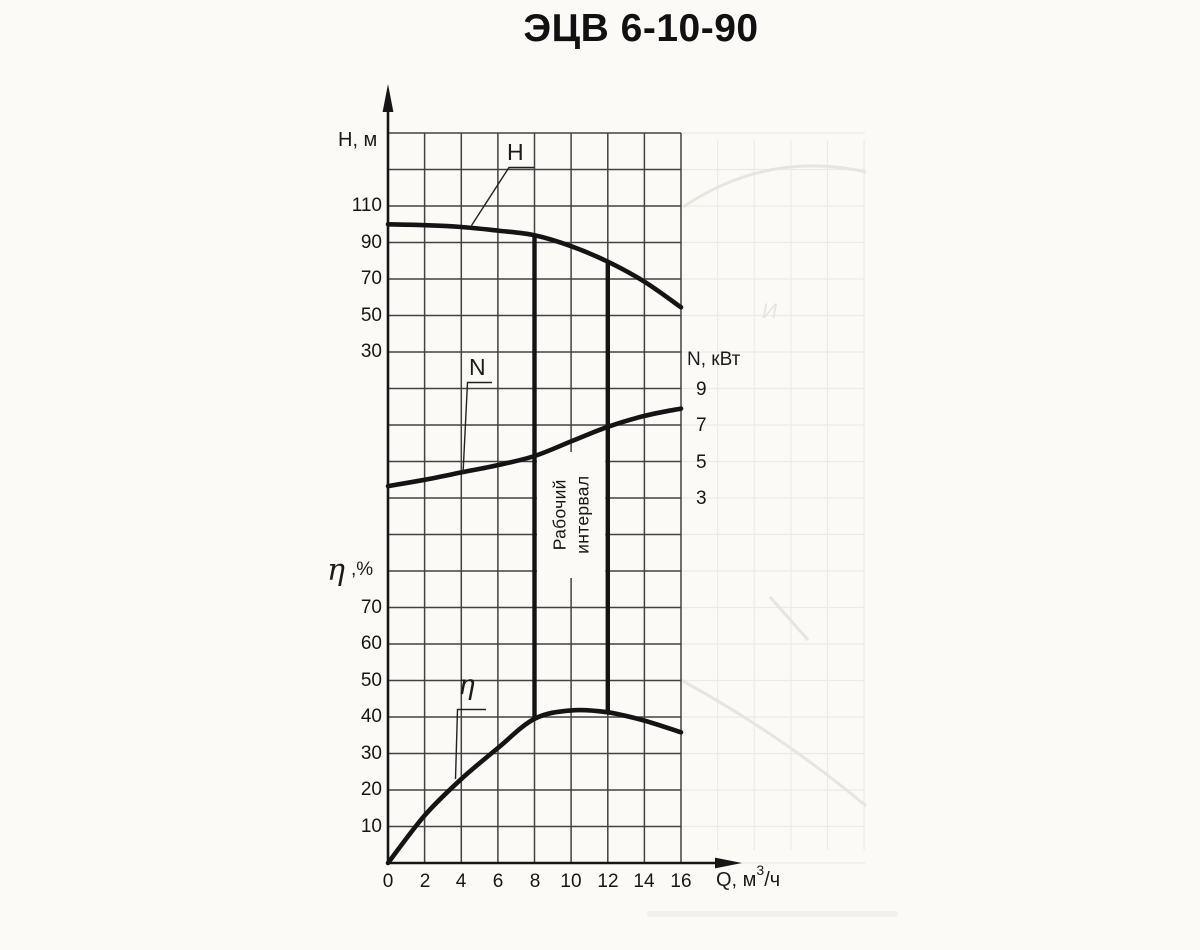  Describe the element at coordinates (466, 684) in the screenshot. I see `eta-curve-label: η` at that location.